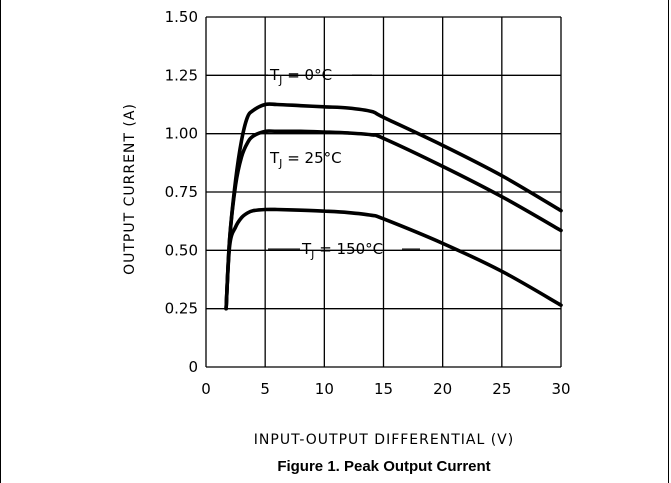 The height and width of the screenshot is (483, 671). I want to click on x-axis-label: INPUT-OUTPUT DIFFERENTIAL (V), so click(384, 440).